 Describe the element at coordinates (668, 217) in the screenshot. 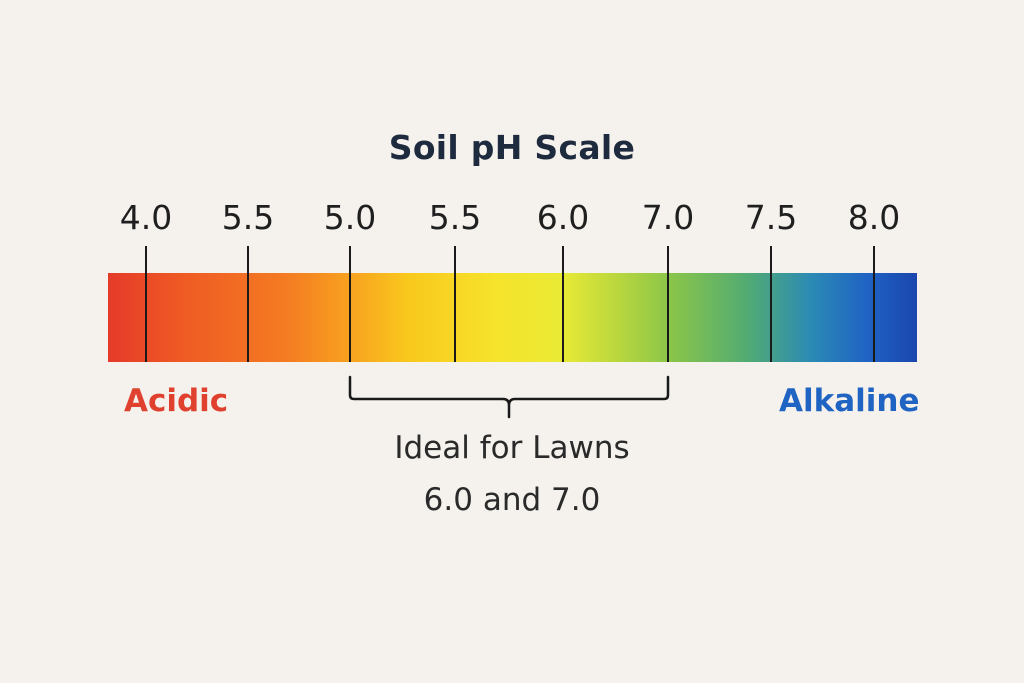

I see `tick-label: 7.0` at that location.